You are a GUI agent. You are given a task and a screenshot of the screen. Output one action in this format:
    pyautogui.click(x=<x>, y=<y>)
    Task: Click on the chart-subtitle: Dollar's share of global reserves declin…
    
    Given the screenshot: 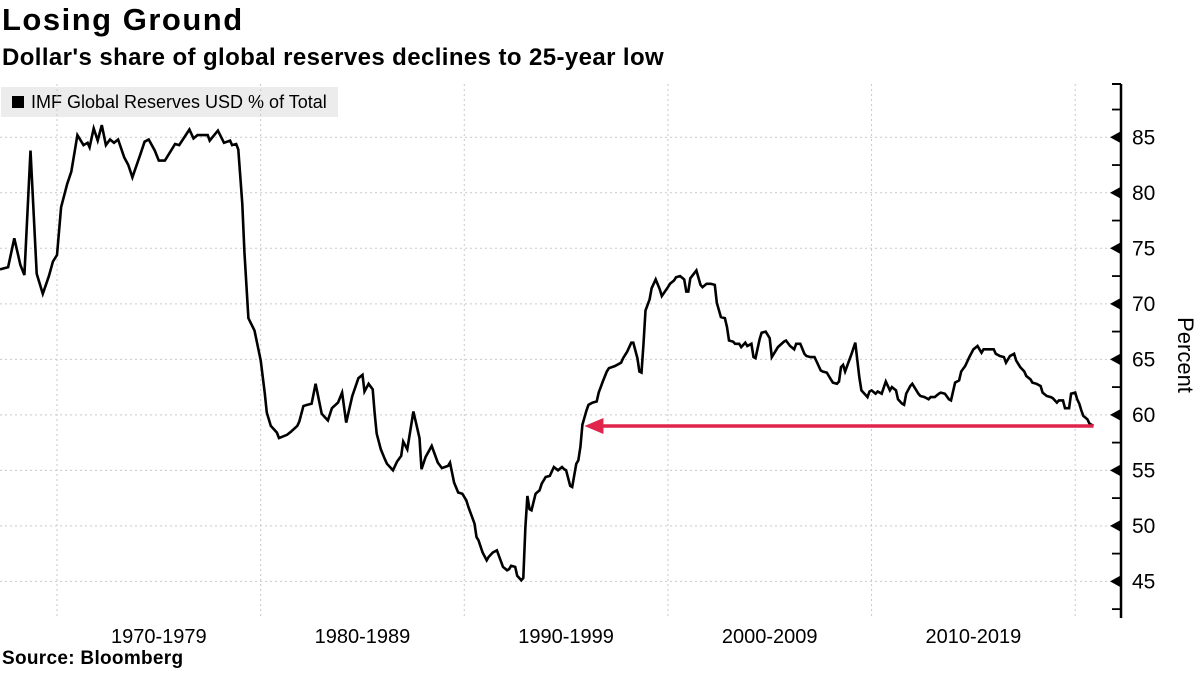 What is the action you would take?
    pyautogui.click(x=333, y=57)
    